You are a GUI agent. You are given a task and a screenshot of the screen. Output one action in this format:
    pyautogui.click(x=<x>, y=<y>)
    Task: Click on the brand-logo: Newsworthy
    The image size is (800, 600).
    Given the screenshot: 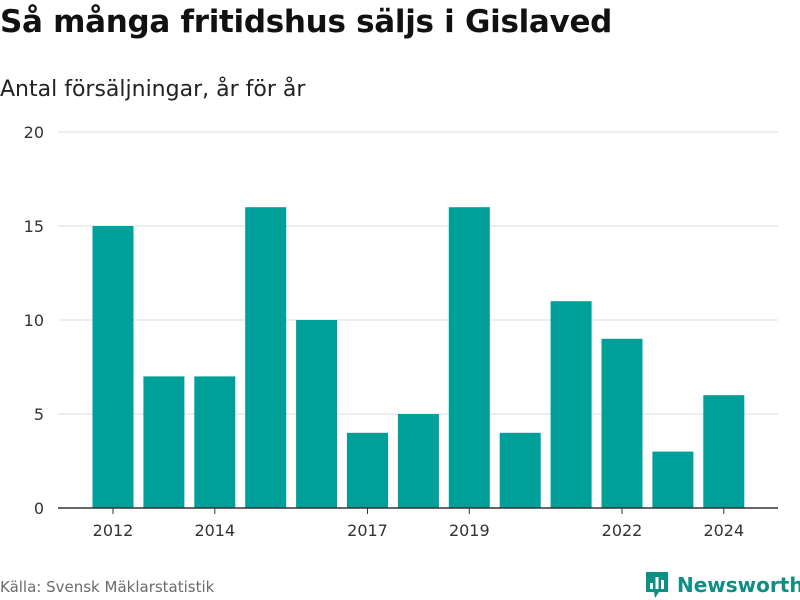 What is the action you would take?
    pyautogui.click(x=722, y=585)
    